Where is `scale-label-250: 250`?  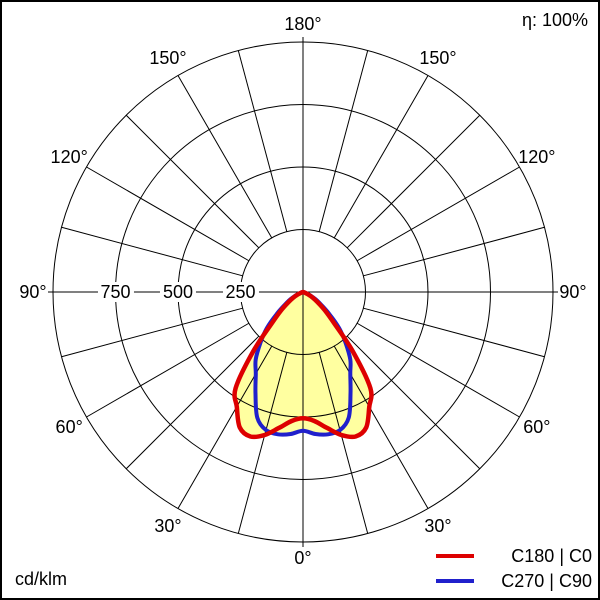
scale-label-250: 250 is located at coordinates (240, 292).